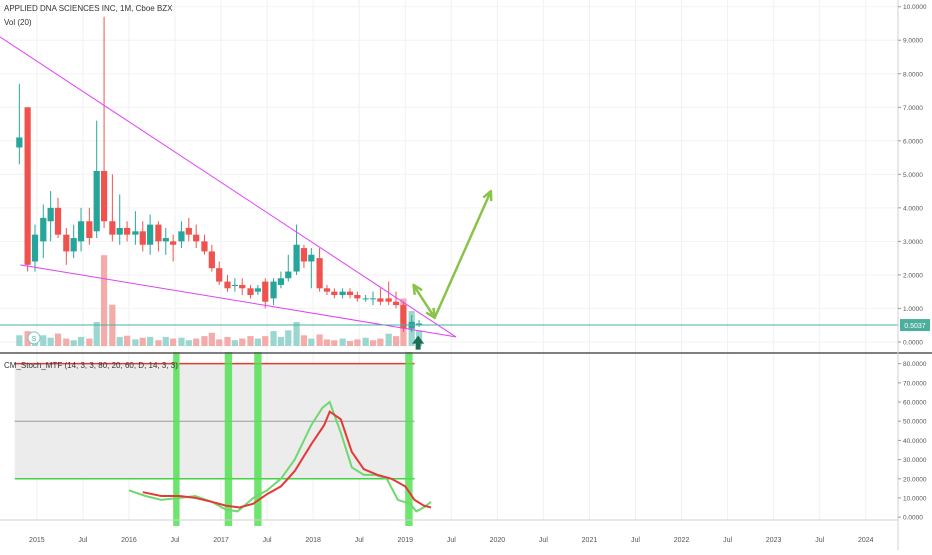 The width and height of the screenshot is (932, 555). What do you see at coordinates (18, 22) in the screenshot?
I see `volume-label: Vol (20)` at bounding box center [18, 22].